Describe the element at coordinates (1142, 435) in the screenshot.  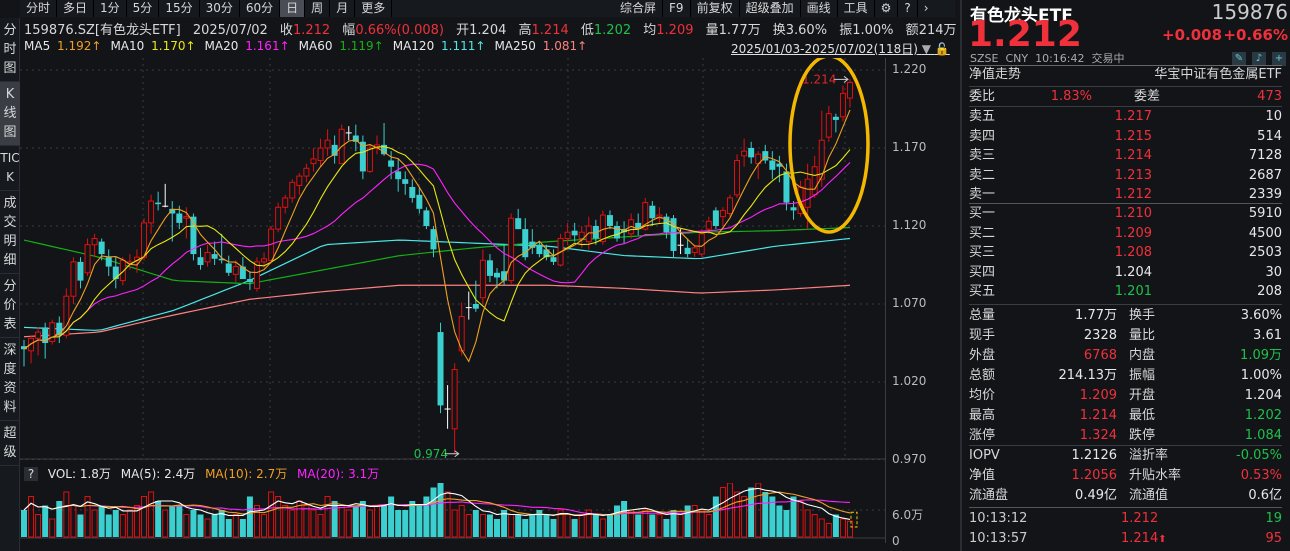
I see `stat-label: 跌停` at that location.